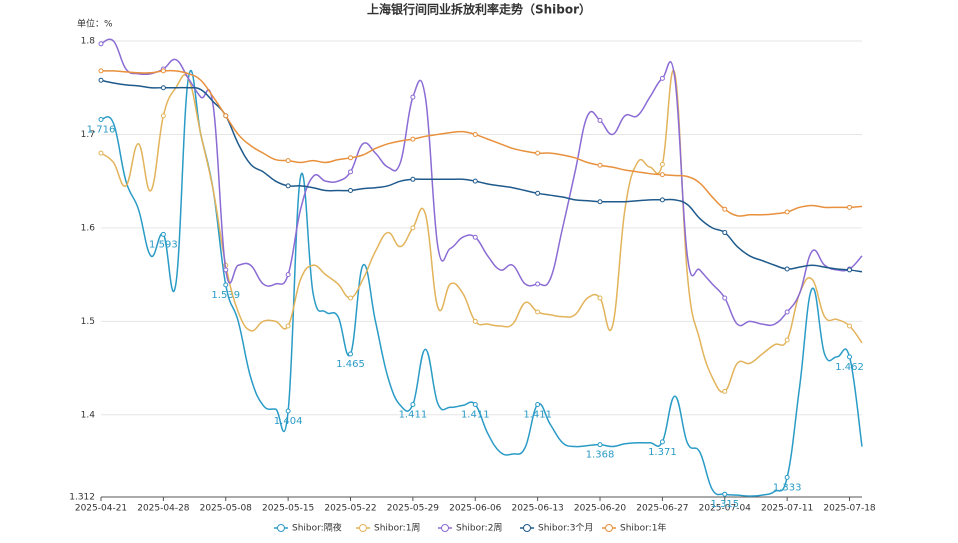 The image size is (958, 543). What do you see at coordinates (849, 367) in the screenshot?
I see `data-label: 1.462` at bounding box center [849, 367].